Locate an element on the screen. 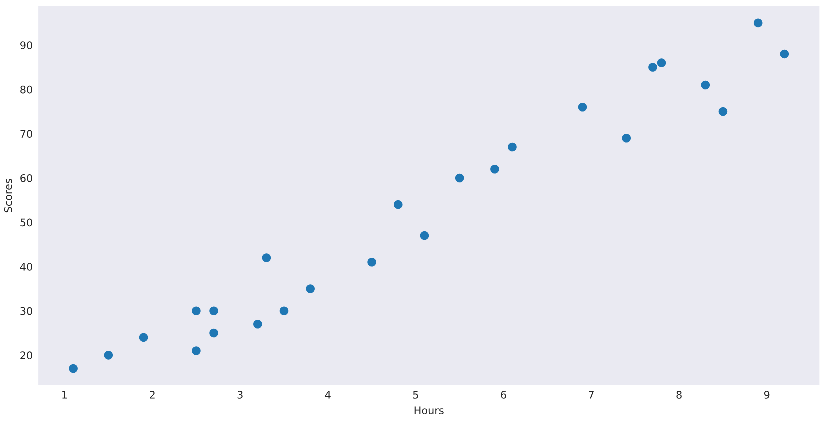  y-tick-label: 20 is located at coordinates (26, 356).